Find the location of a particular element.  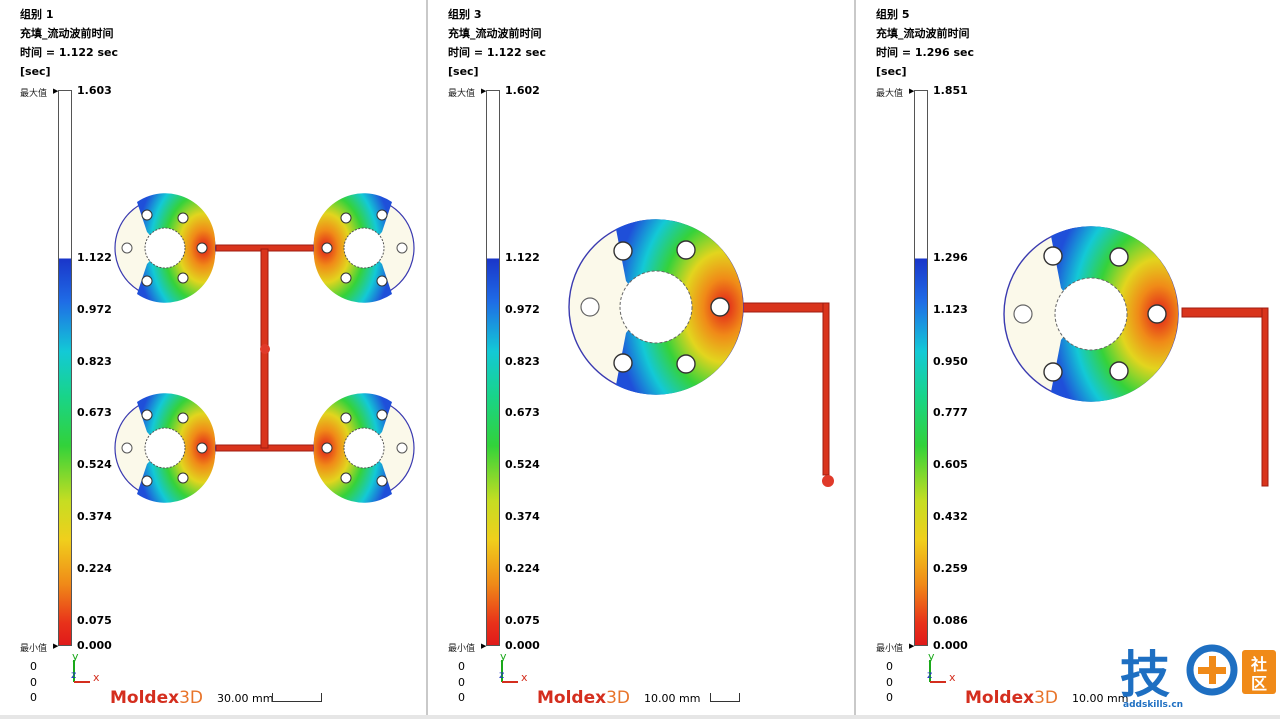

max-value: 1.602 is located at coordinates (522, 90).